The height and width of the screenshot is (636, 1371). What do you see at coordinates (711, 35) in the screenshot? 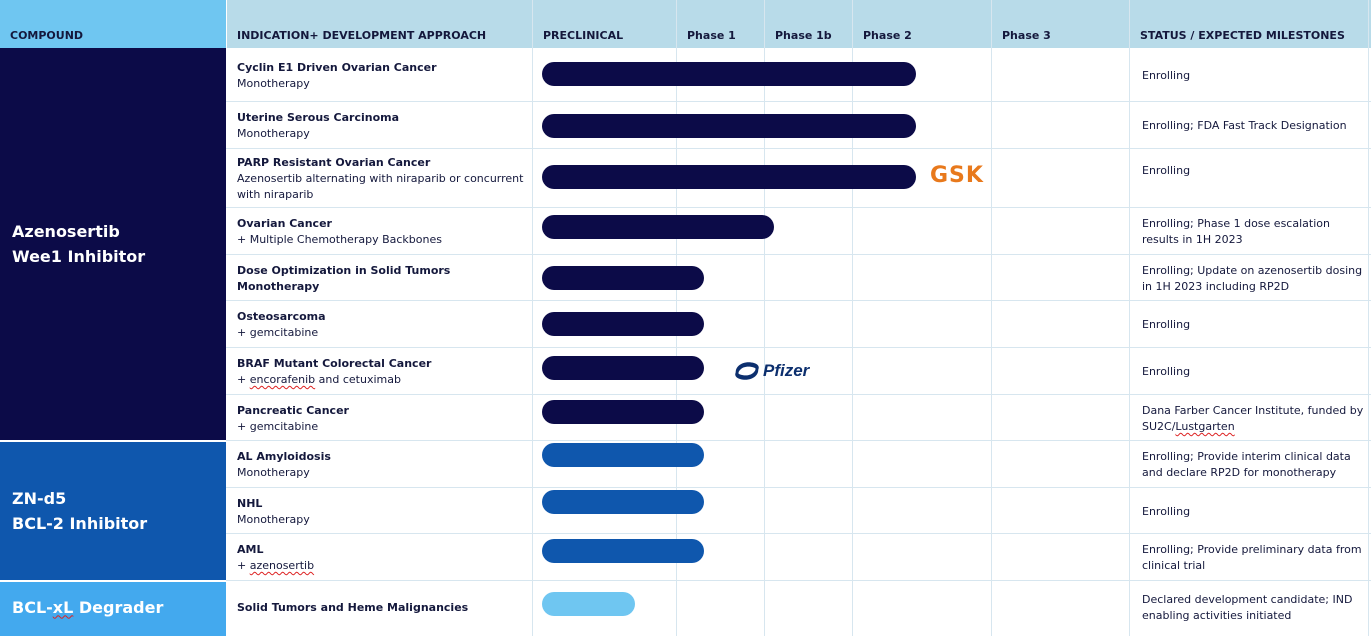
I see `header-phase1-label: Phase 1` at bounding box center [711, 35].